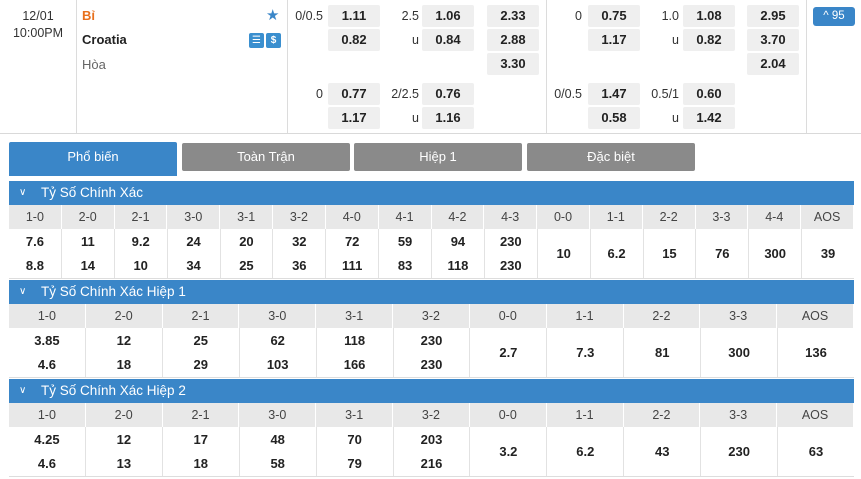 The image size is (861, 479). I want to click on odds-cell: 1.06, so click(448, 16).